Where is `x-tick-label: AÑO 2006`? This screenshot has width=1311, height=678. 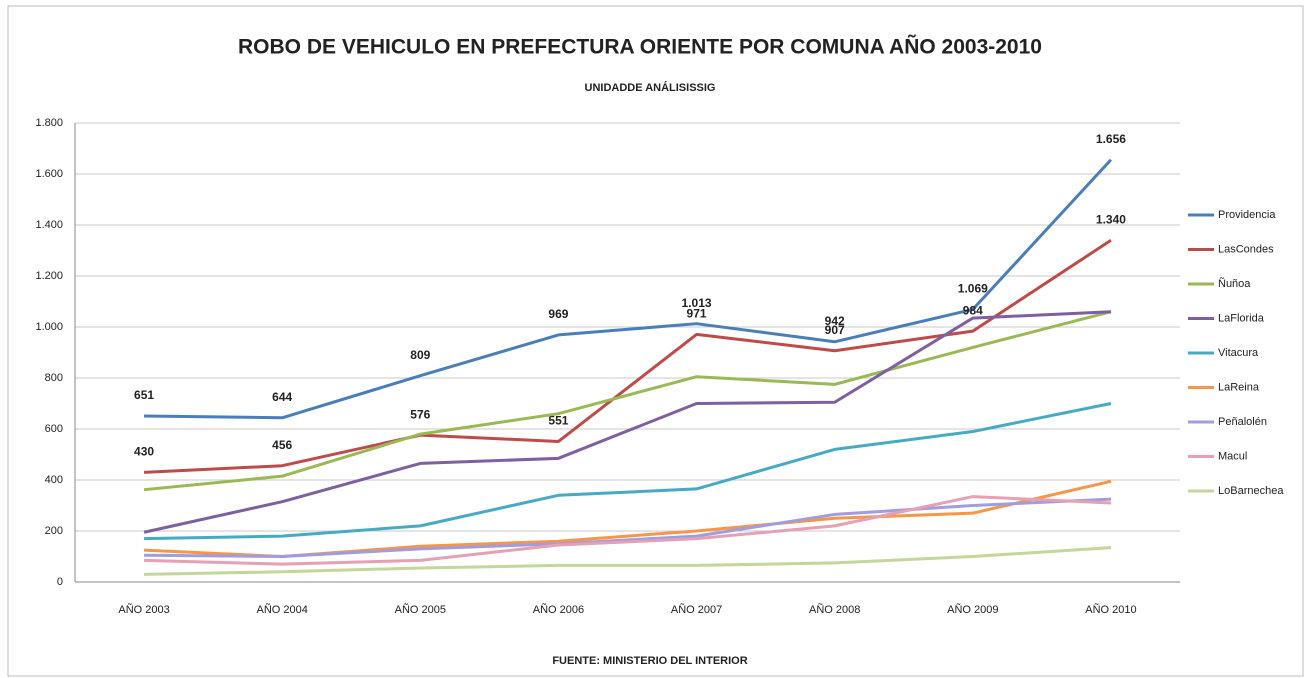
x-tick-label: AÑO 2006 is located at coordinates (558, 609).